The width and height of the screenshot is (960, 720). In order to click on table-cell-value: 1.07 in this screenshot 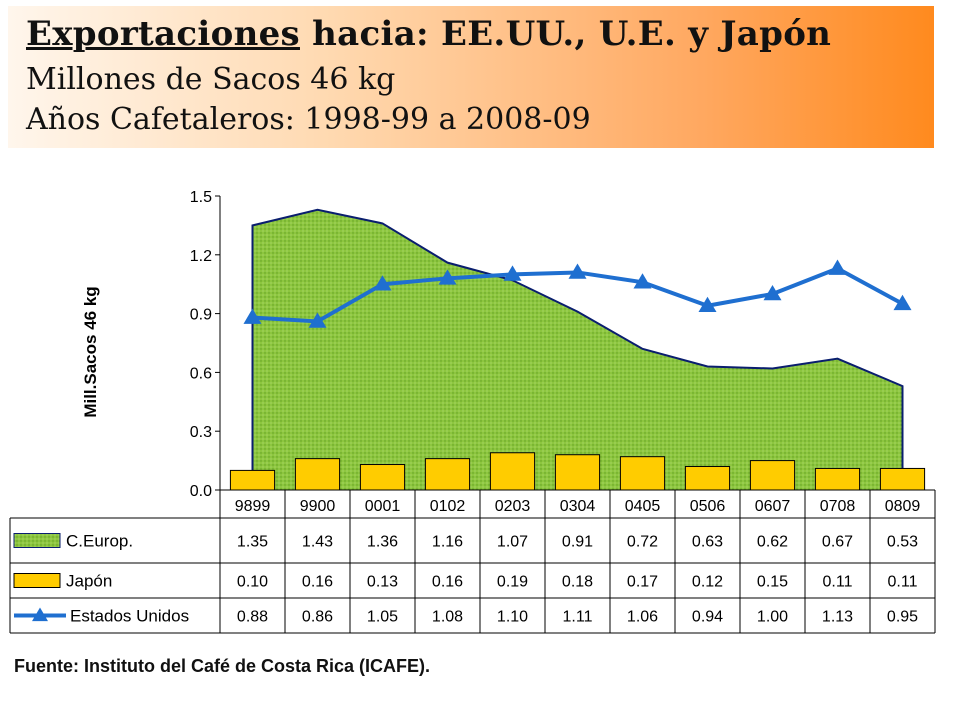, I will do `click(512, 542)`.